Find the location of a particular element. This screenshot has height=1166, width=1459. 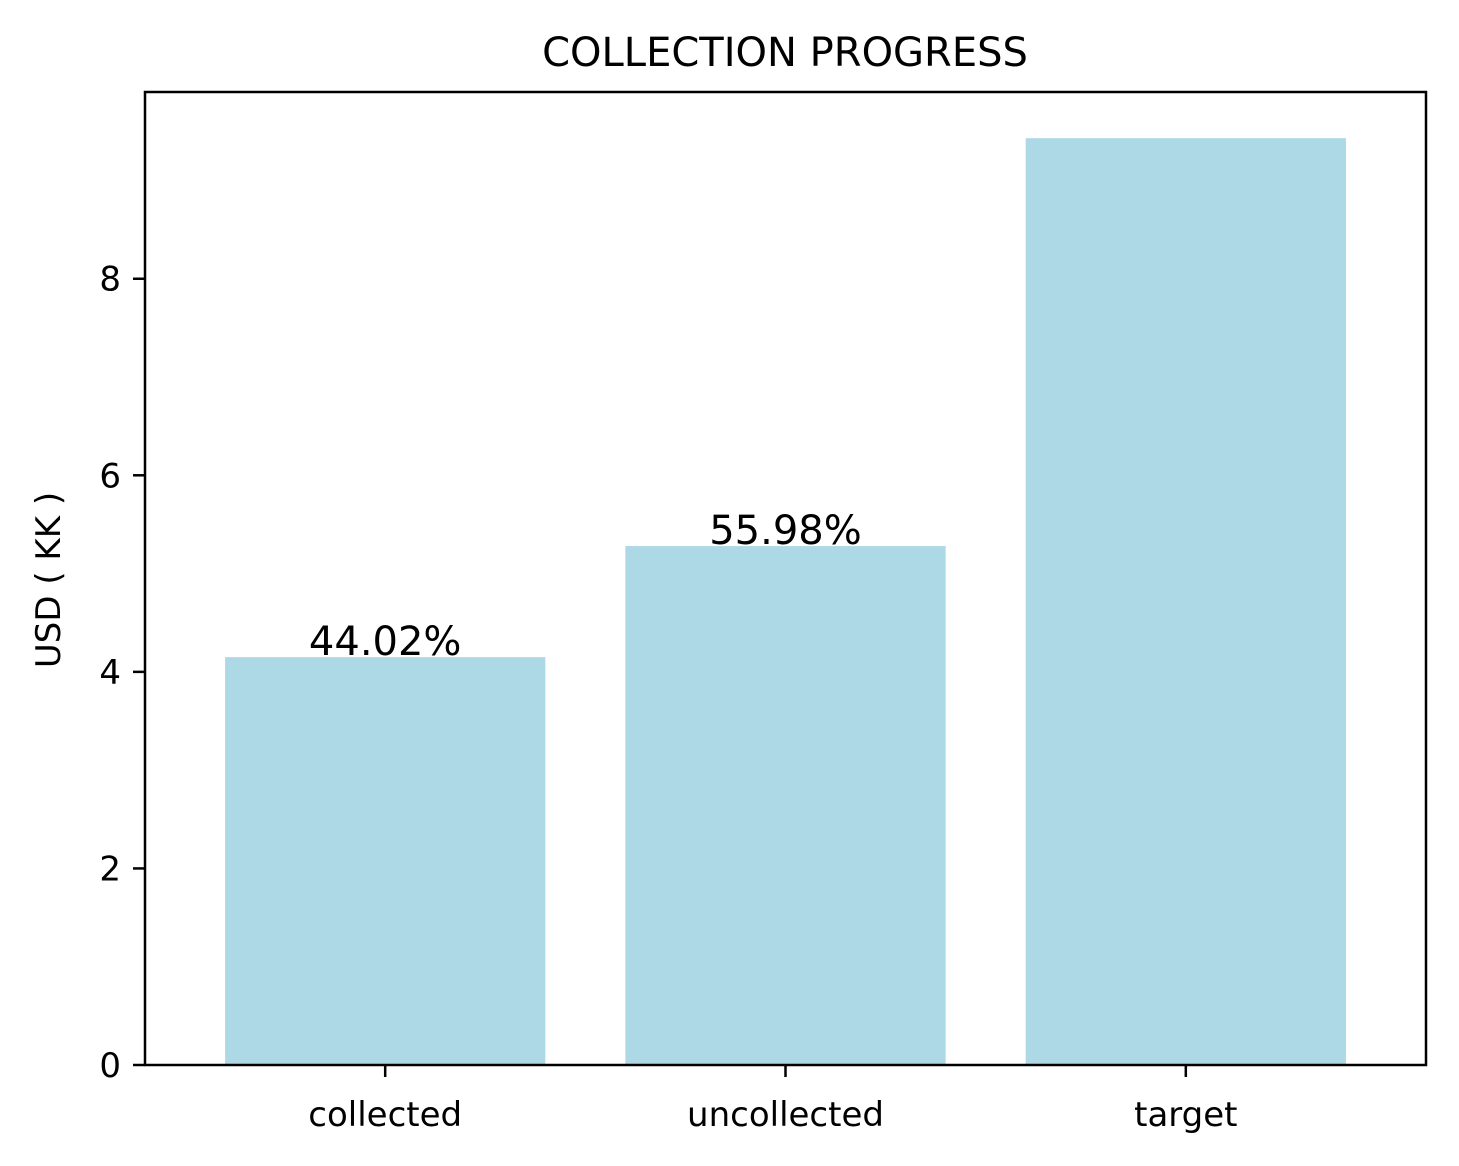

x-axis: collected uncollected target is located at coordinates (773, 1100).